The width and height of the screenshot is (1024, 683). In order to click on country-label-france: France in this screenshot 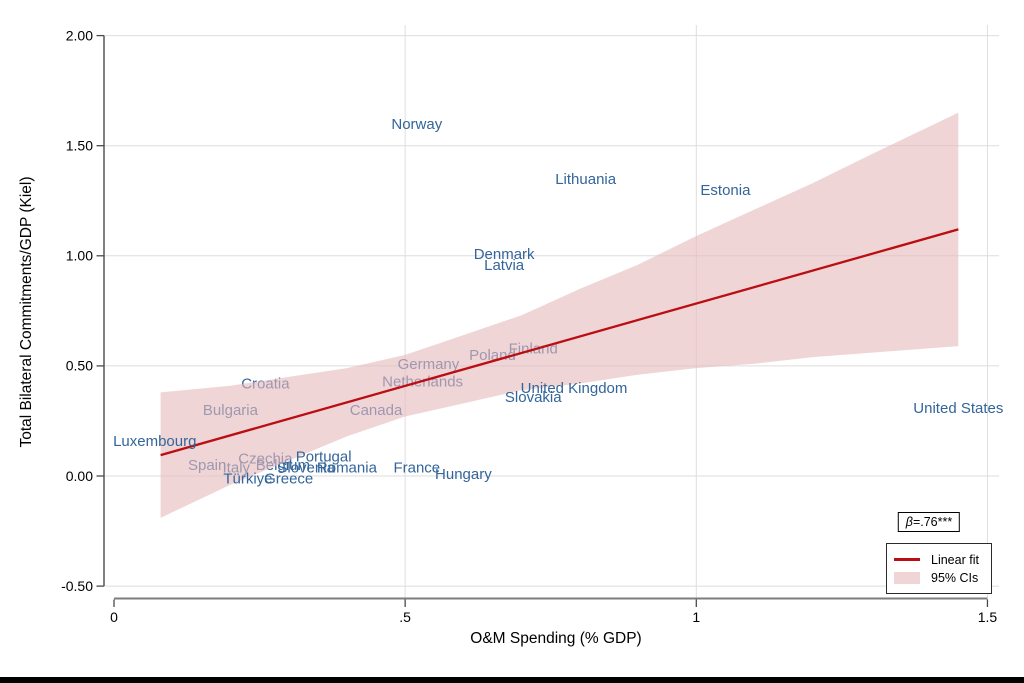, I will do `click(416, 467)`.